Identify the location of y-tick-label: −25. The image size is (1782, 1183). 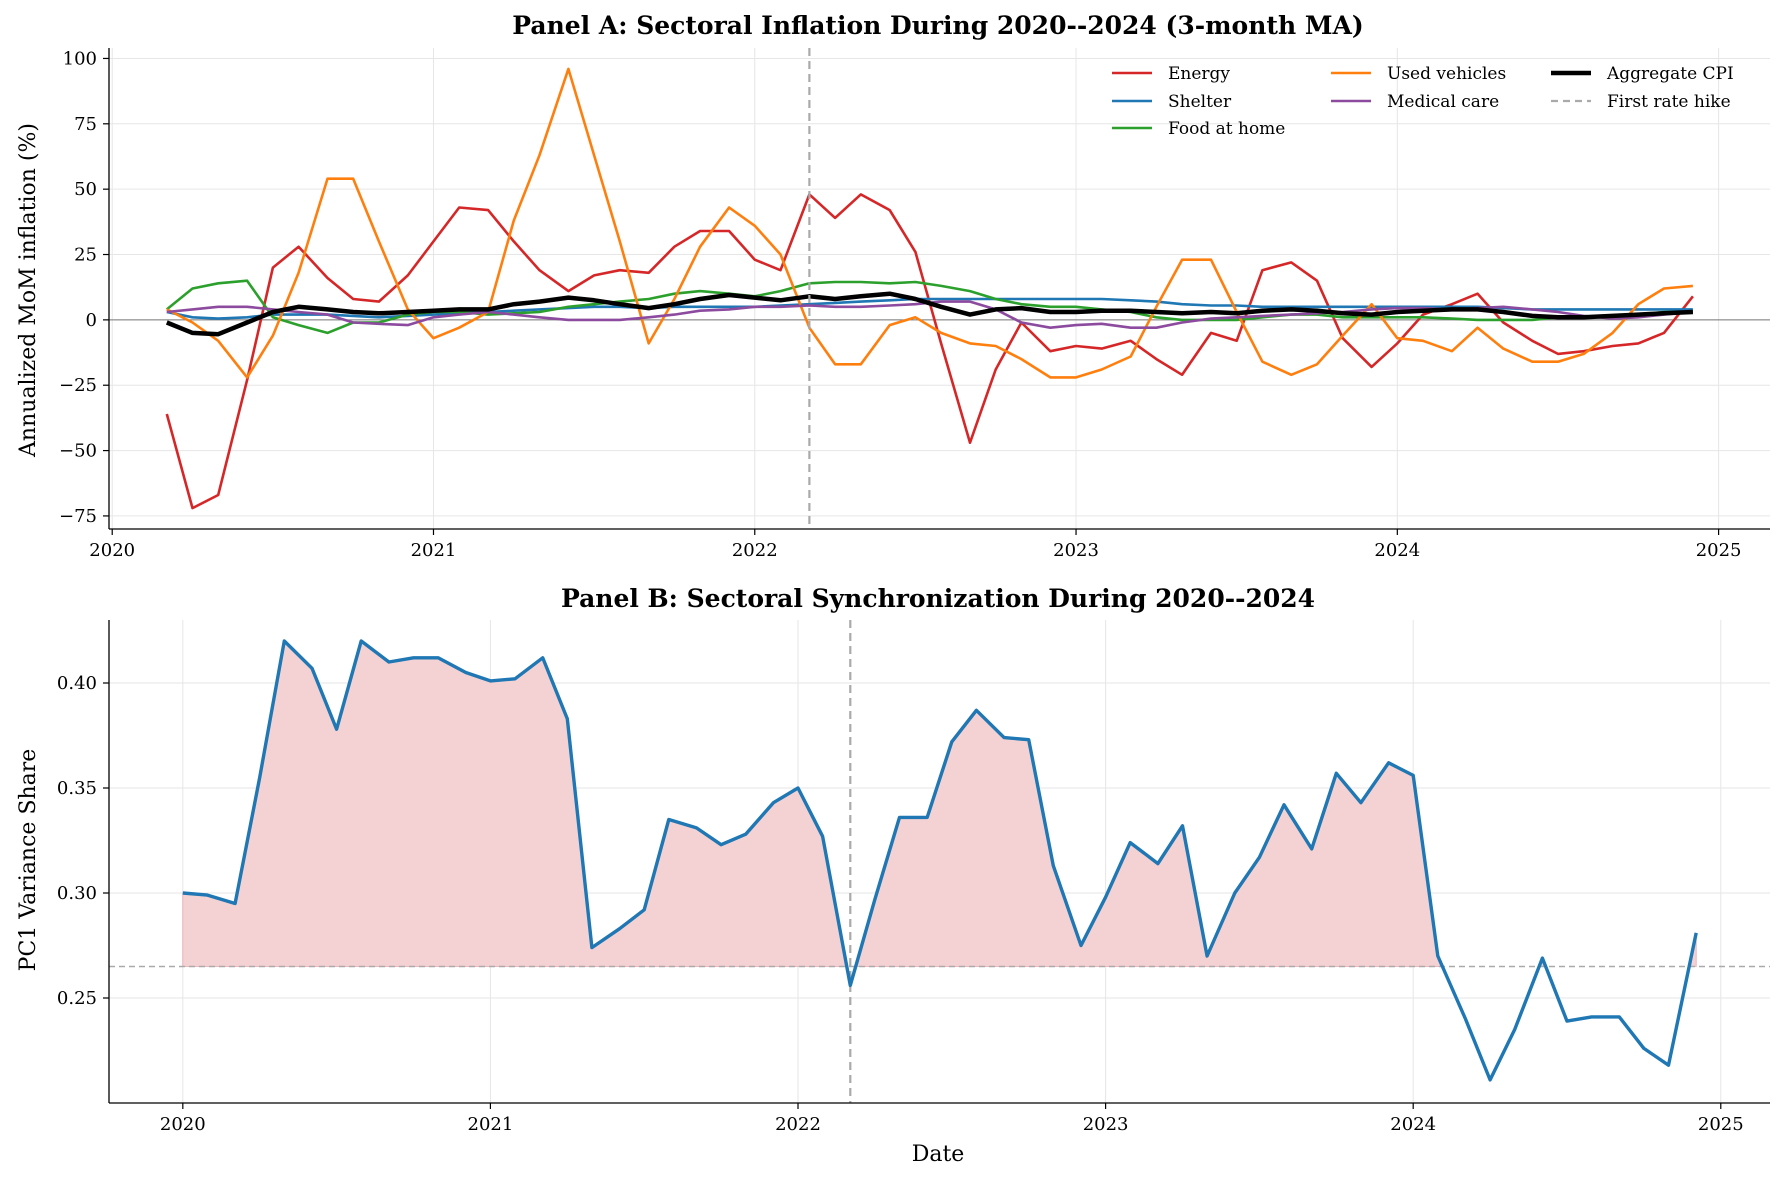
(78, 385).